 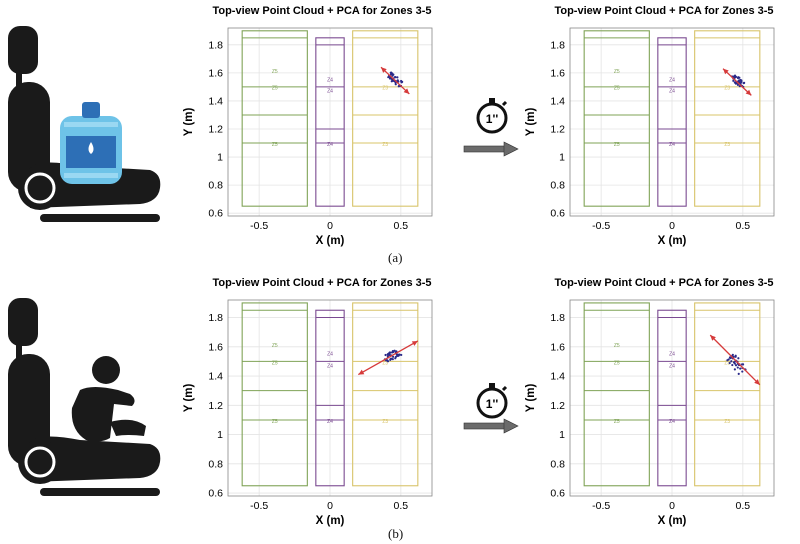 I want to click on caption-a: (a), so click(x=395, y=257).